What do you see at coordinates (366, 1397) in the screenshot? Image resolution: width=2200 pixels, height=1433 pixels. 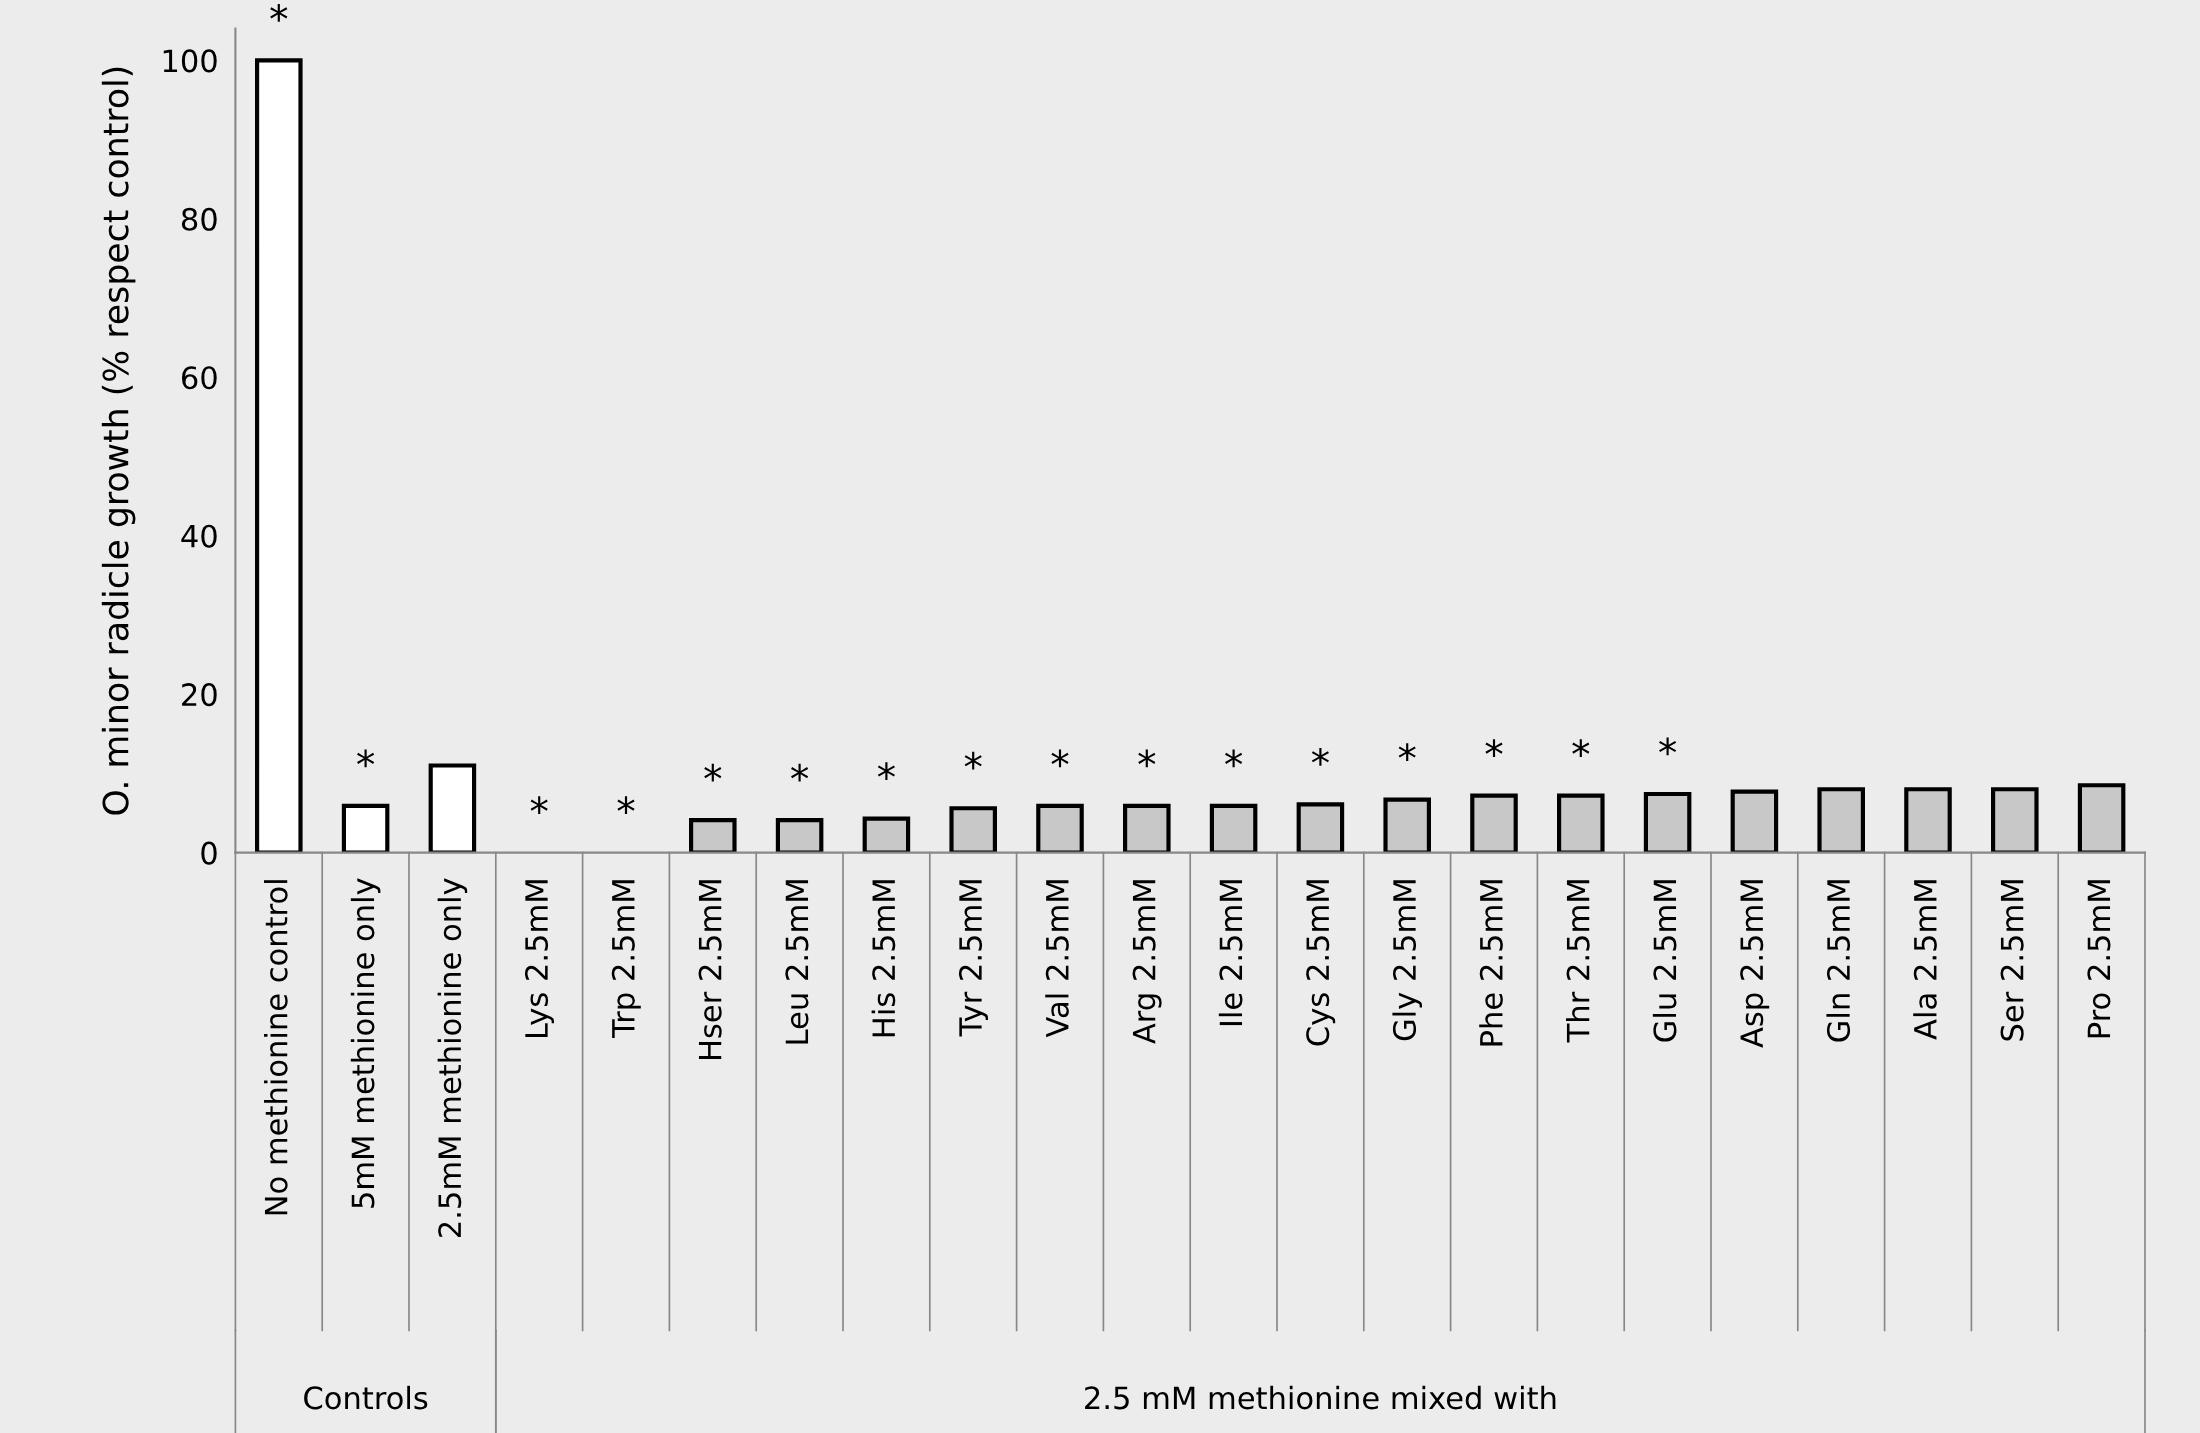 I see `text: Controls` at bounding box center [366, 1397].